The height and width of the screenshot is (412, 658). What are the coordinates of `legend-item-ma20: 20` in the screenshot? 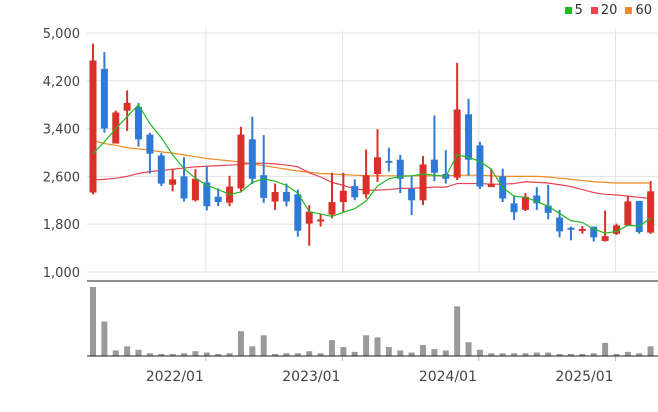 It's located at (603, 10).